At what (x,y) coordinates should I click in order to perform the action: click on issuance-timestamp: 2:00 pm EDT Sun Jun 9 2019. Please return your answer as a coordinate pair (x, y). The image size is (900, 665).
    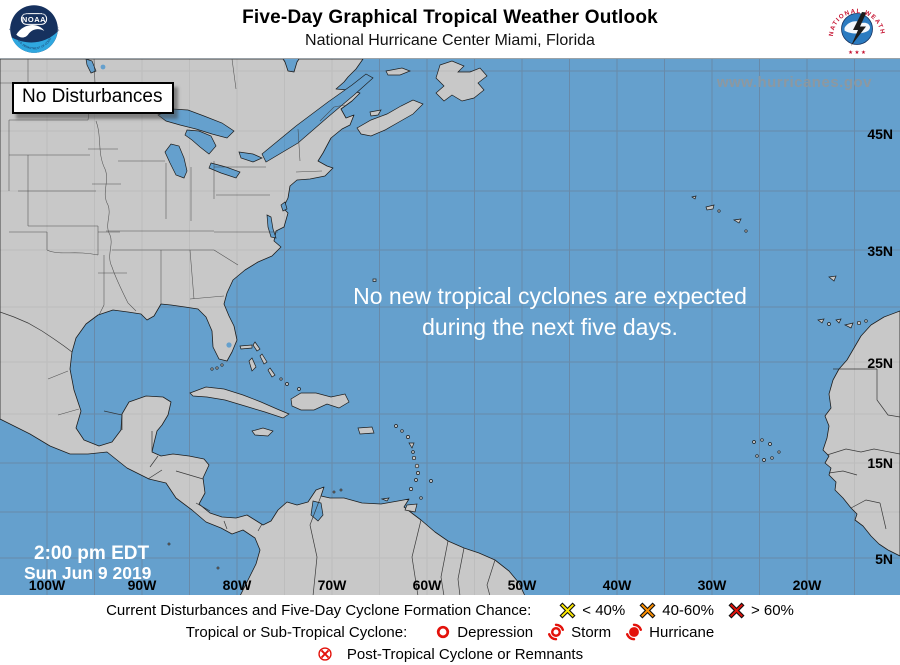
    Looking at the image, I should click on (87, 563).